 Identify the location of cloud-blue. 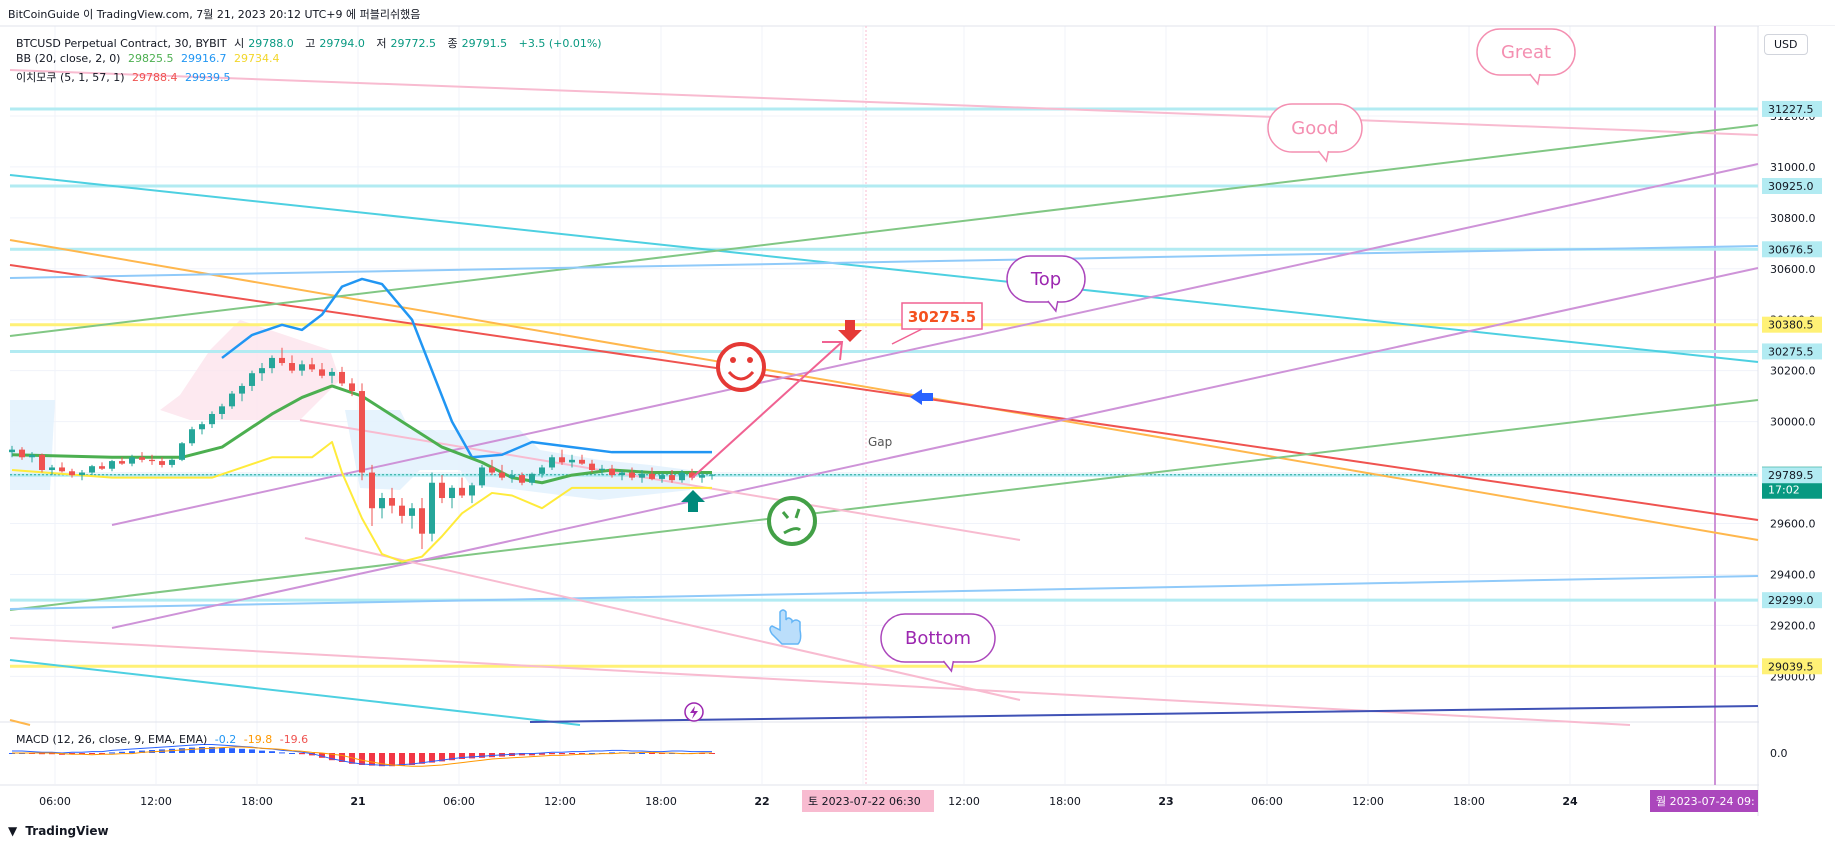
(517, 455).